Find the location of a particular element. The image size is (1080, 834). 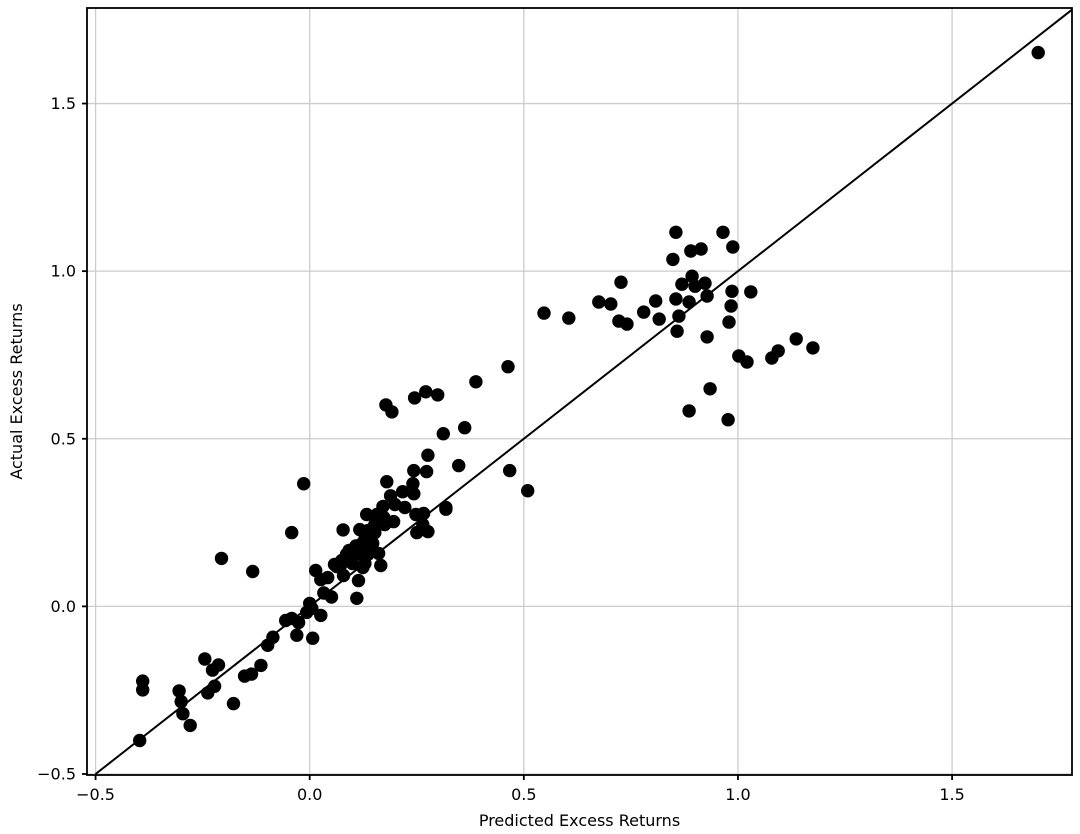

x-tick-label: 1.5 is located at coordinates (951, 794).